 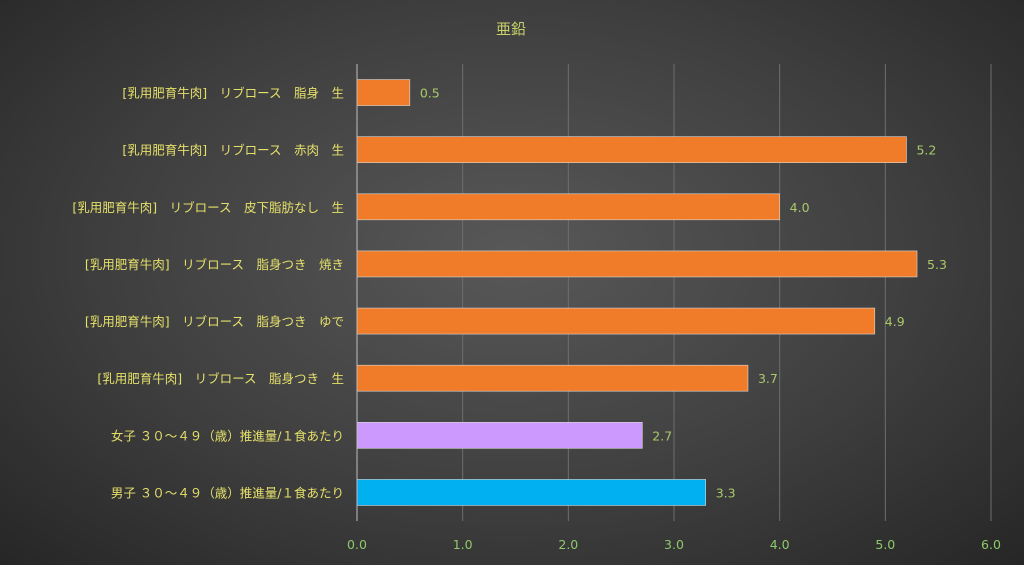 I want to click on x-tick-label: 0.0, so click(x=357, y=544).